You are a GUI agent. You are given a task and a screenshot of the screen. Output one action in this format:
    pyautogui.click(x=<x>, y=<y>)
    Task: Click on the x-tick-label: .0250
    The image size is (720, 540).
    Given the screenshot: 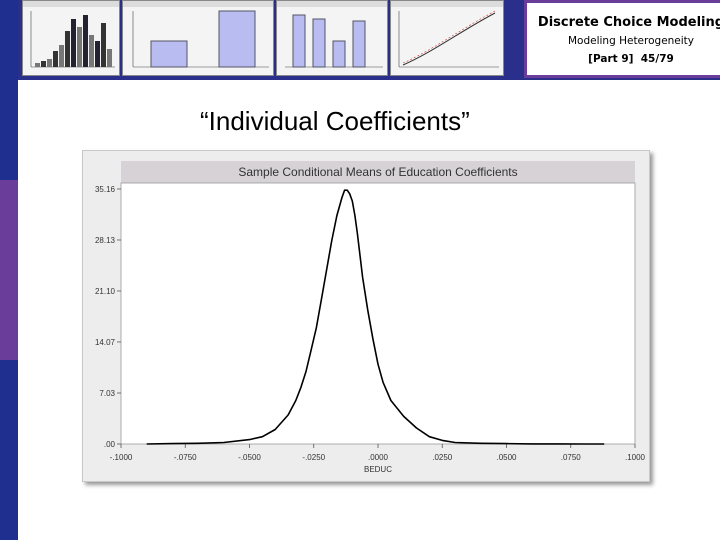 What is the action you would take?
    pyautogui.click(x=442, y=457)
    